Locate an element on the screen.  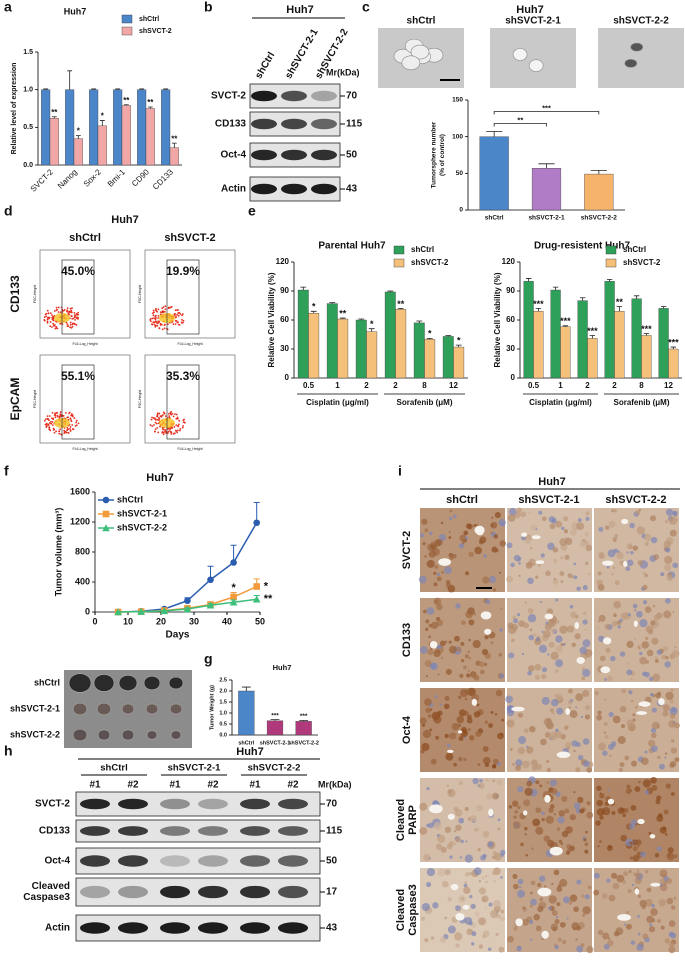
row-label: shCtrl is located at coordinates (47, 682).